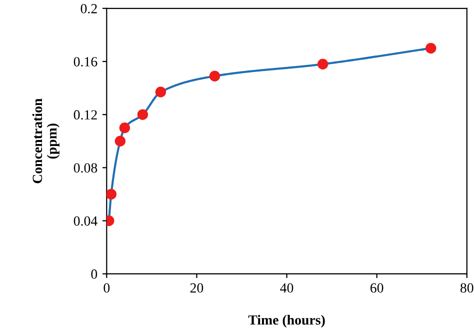 This screenshot has height=336, width=474. Describe the element at coordinates (377, 288) in the screenshot. I see `x-tick-label: 60` at that location.